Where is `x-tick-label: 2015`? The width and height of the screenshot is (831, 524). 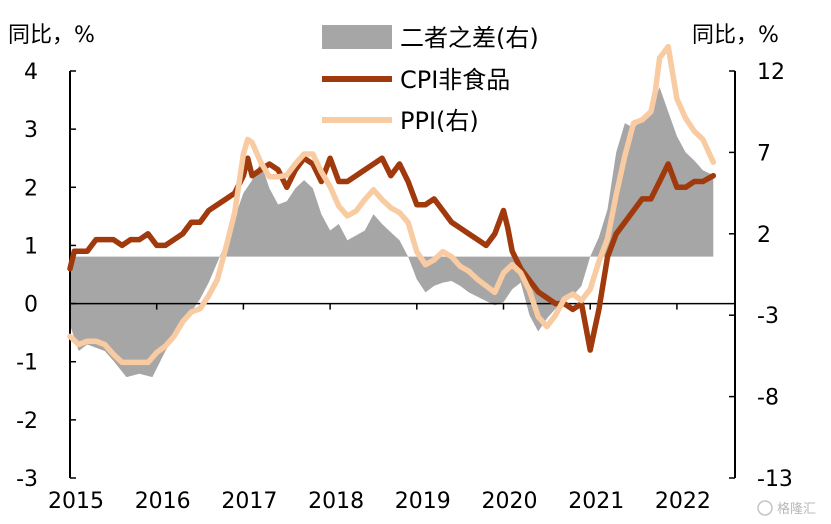 x-tick-label: 2015 is located at coordinates (76, 501).